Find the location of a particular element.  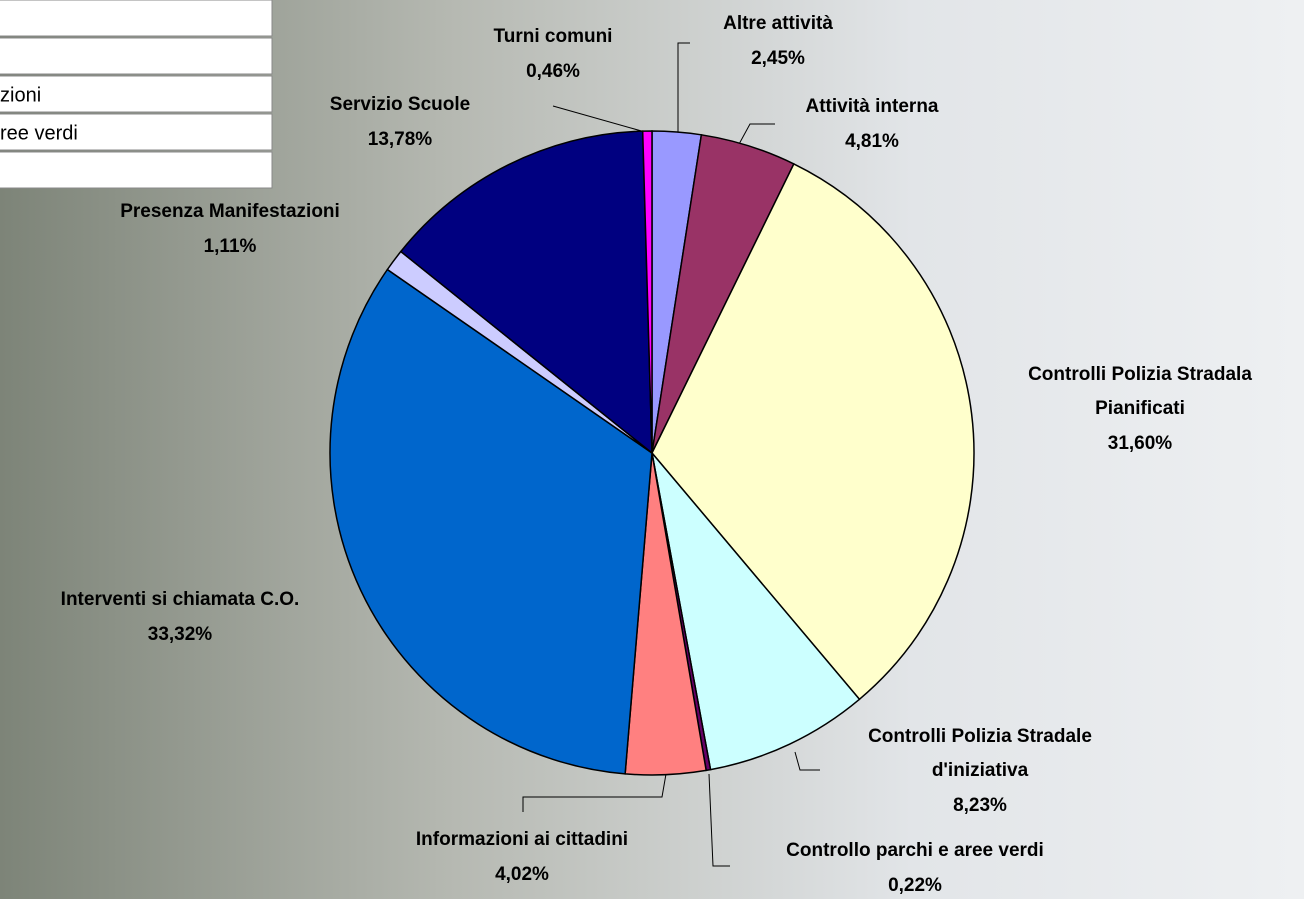

legend-text: ree verdi is located at coordinates (39, 133).